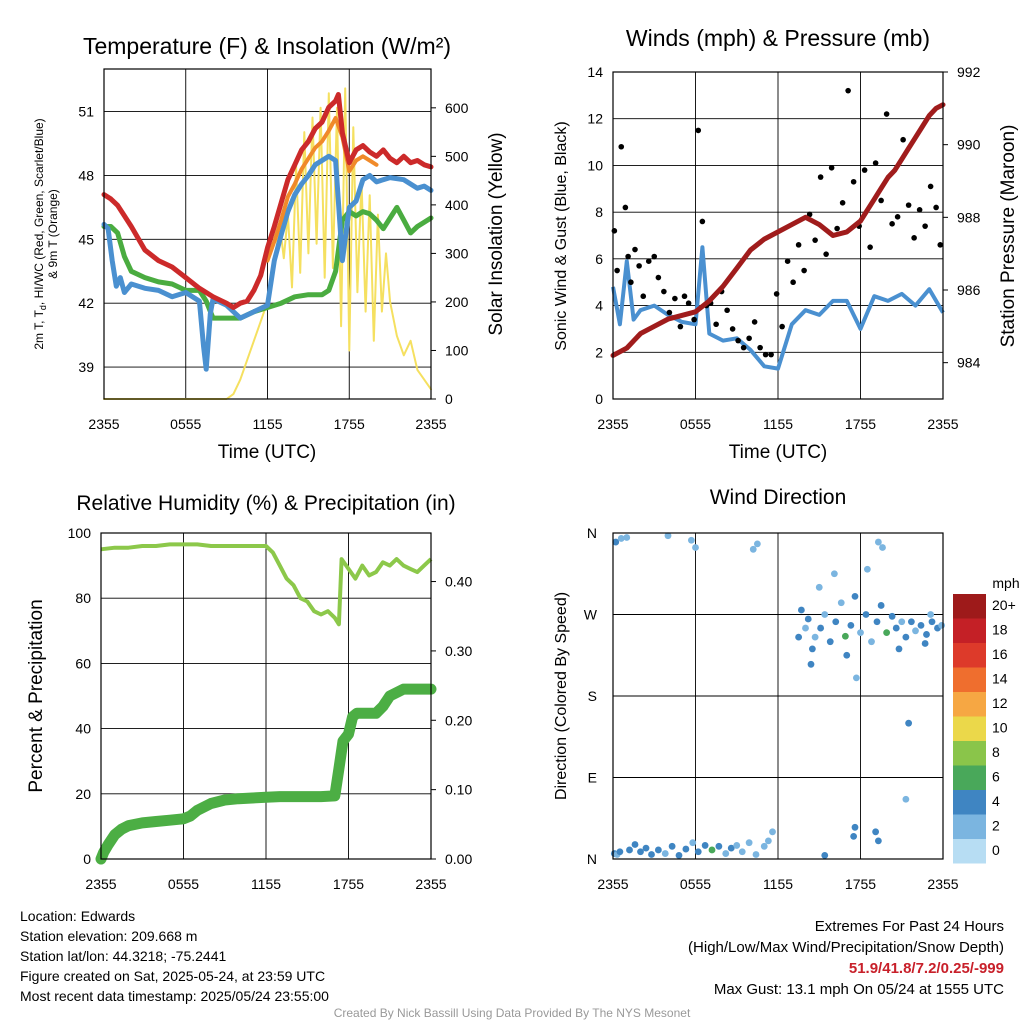 This screenshot has height=1024, width=1024. I want to click on station-elevation: Station elevation: 209.668 m, so click(109, 936).